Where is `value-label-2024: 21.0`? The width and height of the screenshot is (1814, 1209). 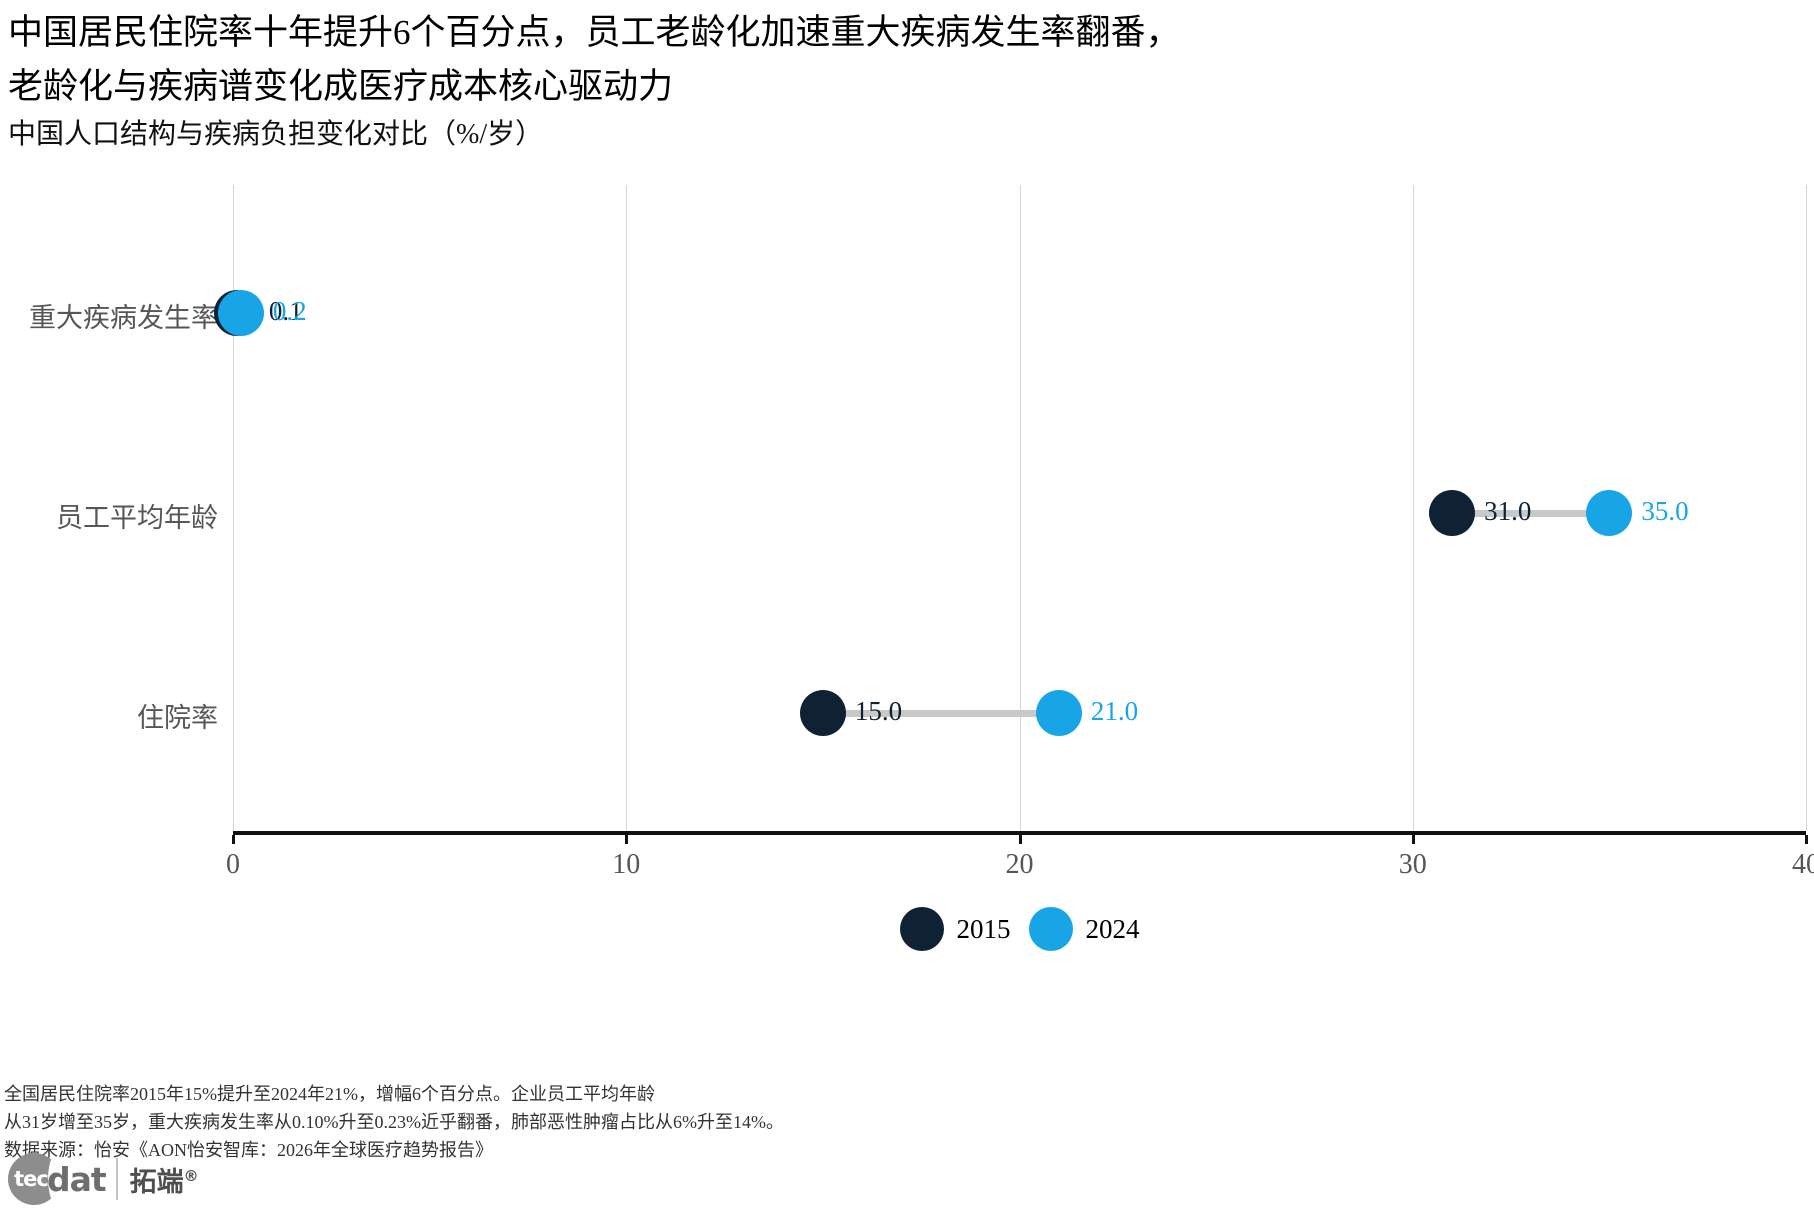
value-label-2024: 21.0 is located at coordinates (1114, 711).